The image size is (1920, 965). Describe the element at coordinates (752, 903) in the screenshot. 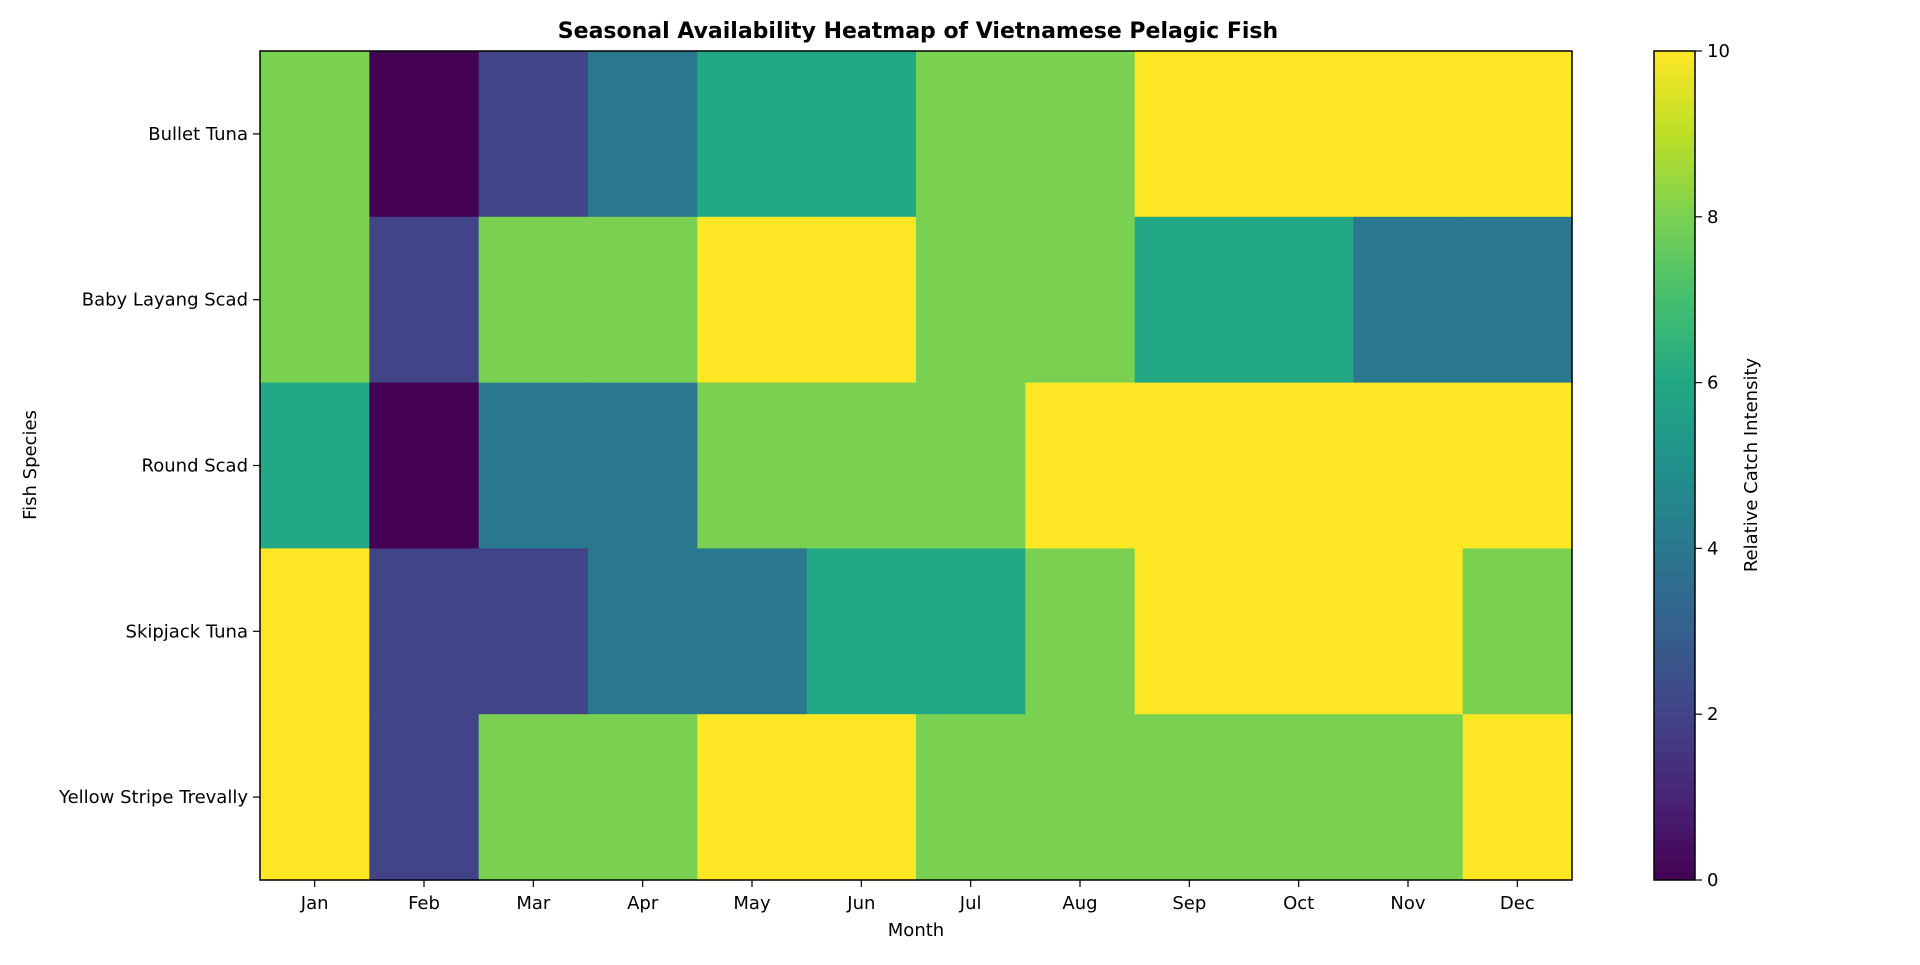

I see `x-tick-label: May` at that location.